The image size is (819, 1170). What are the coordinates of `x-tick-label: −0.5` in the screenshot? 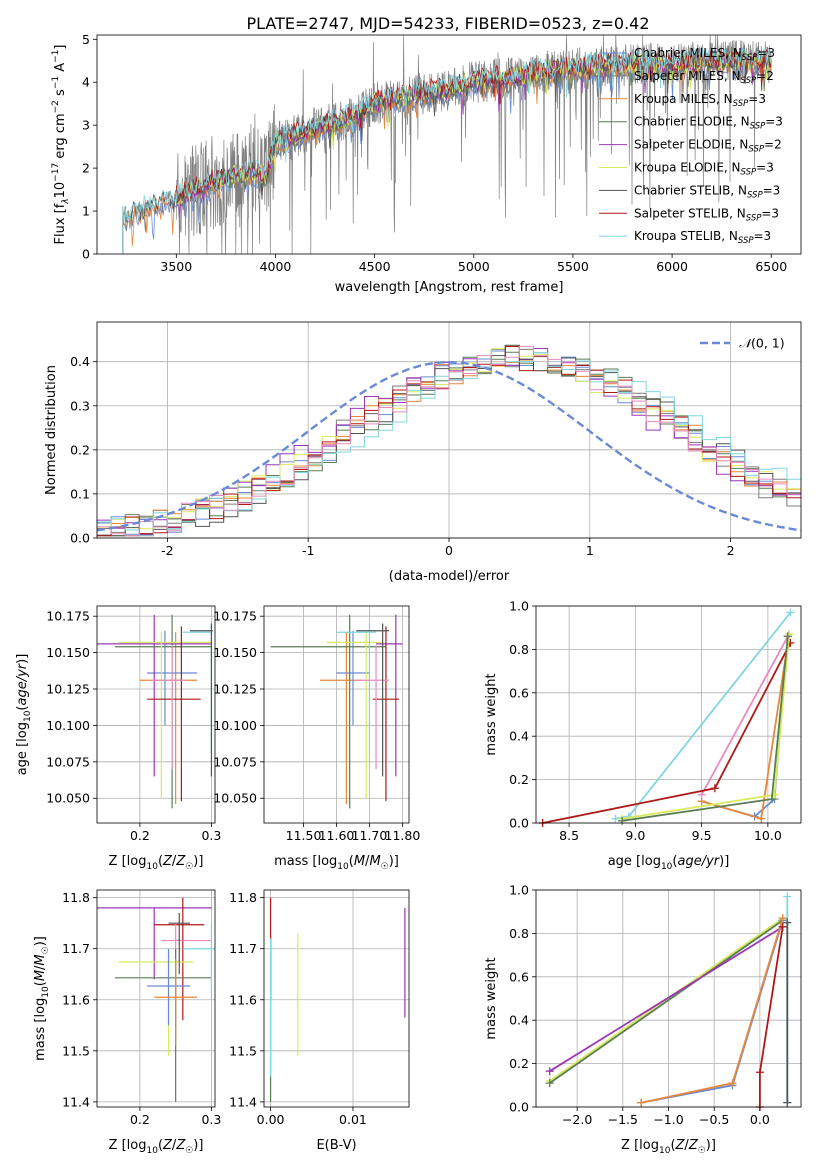 It's located at (714, 1119).